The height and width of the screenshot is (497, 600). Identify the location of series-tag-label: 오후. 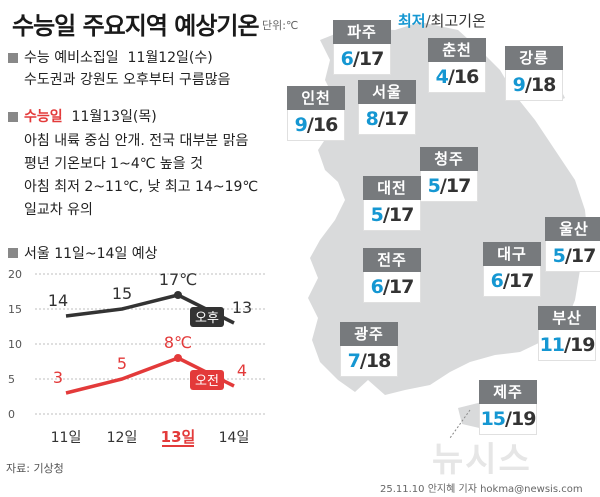
(207, 318).